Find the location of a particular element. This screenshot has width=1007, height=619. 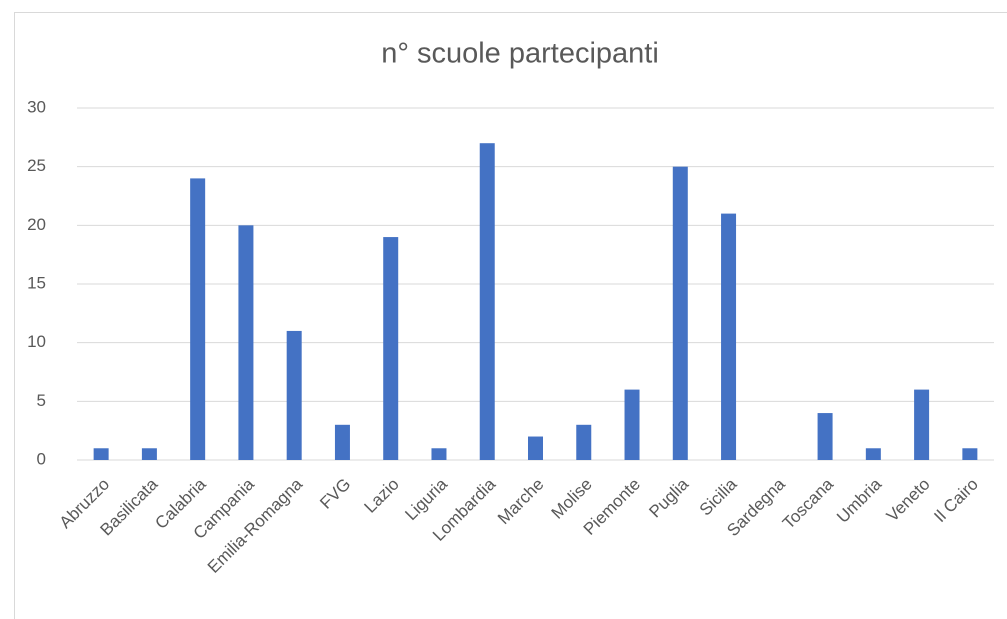

y-tick-label: 15 is located at coordinates (36, 282).